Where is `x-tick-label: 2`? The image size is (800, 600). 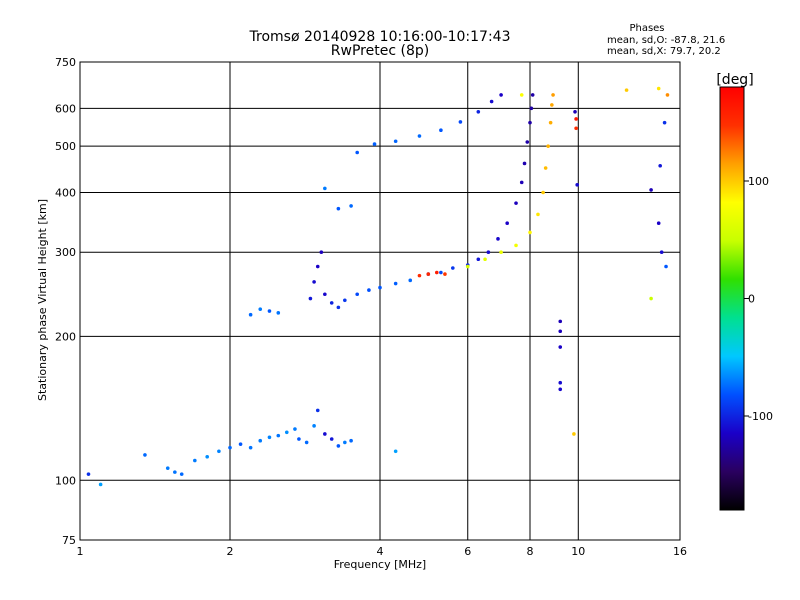 x-tick-label: 2 is located at coordinates (230, 551).